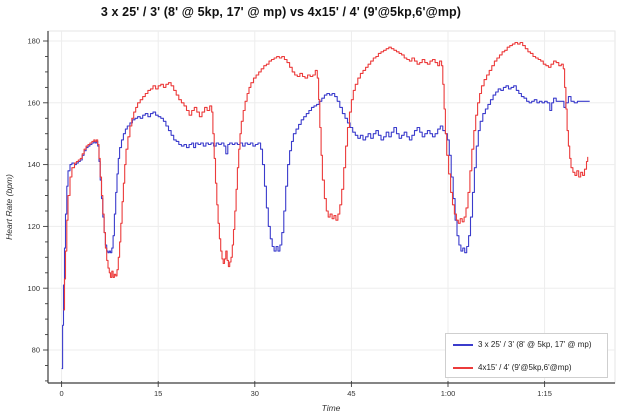 This screenshot has height=417, width=619. Describe the element at coordinates (33, 102) in the screenshot. I see `y-tick-label: 160` at that location.